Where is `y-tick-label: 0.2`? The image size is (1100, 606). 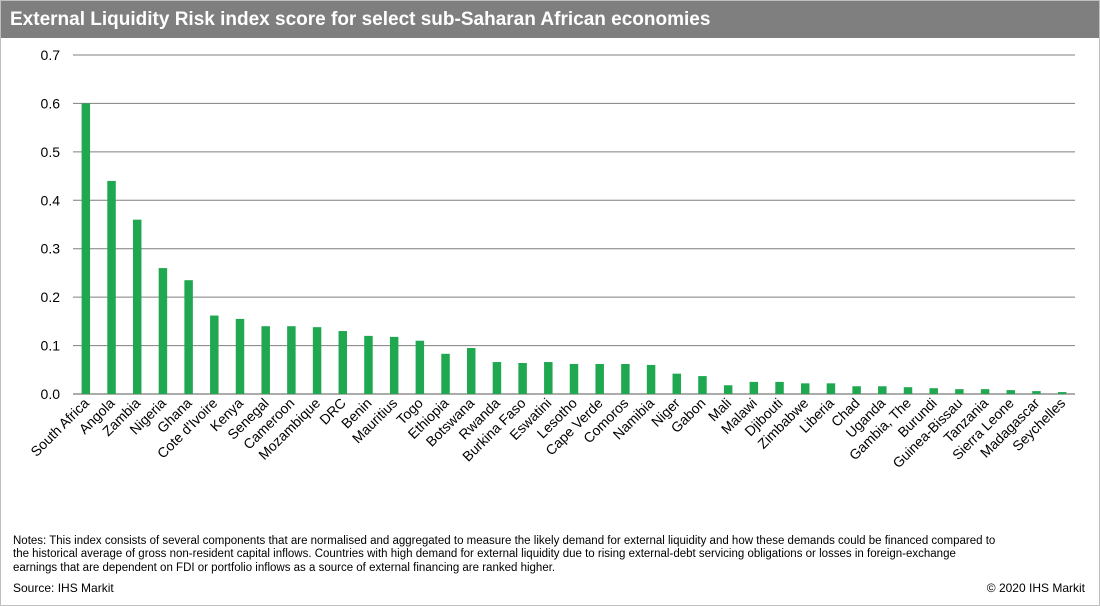
y-tick-label: 0.2 is located at coordinates (51, 297).